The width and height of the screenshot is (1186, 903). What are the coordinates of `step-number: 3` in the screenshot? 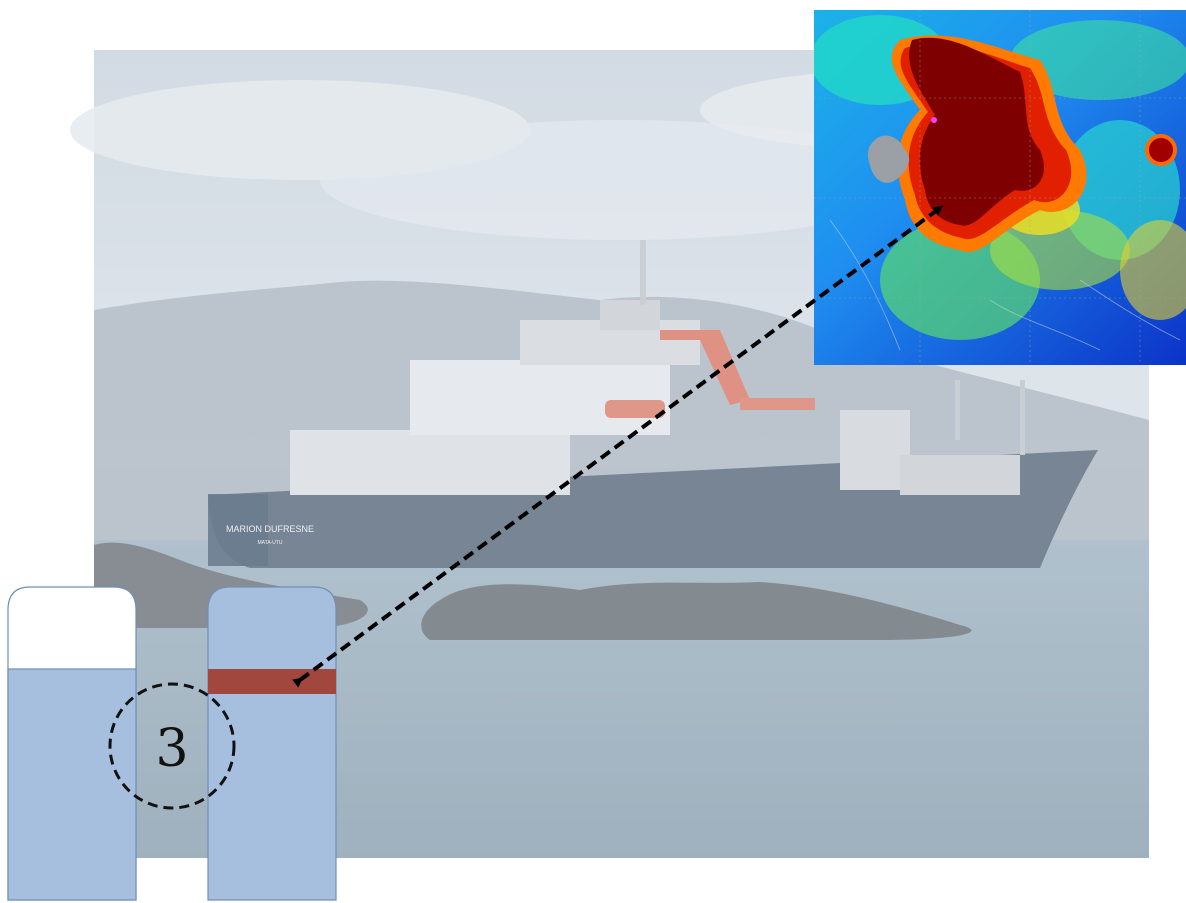 It's located at (172, 749).